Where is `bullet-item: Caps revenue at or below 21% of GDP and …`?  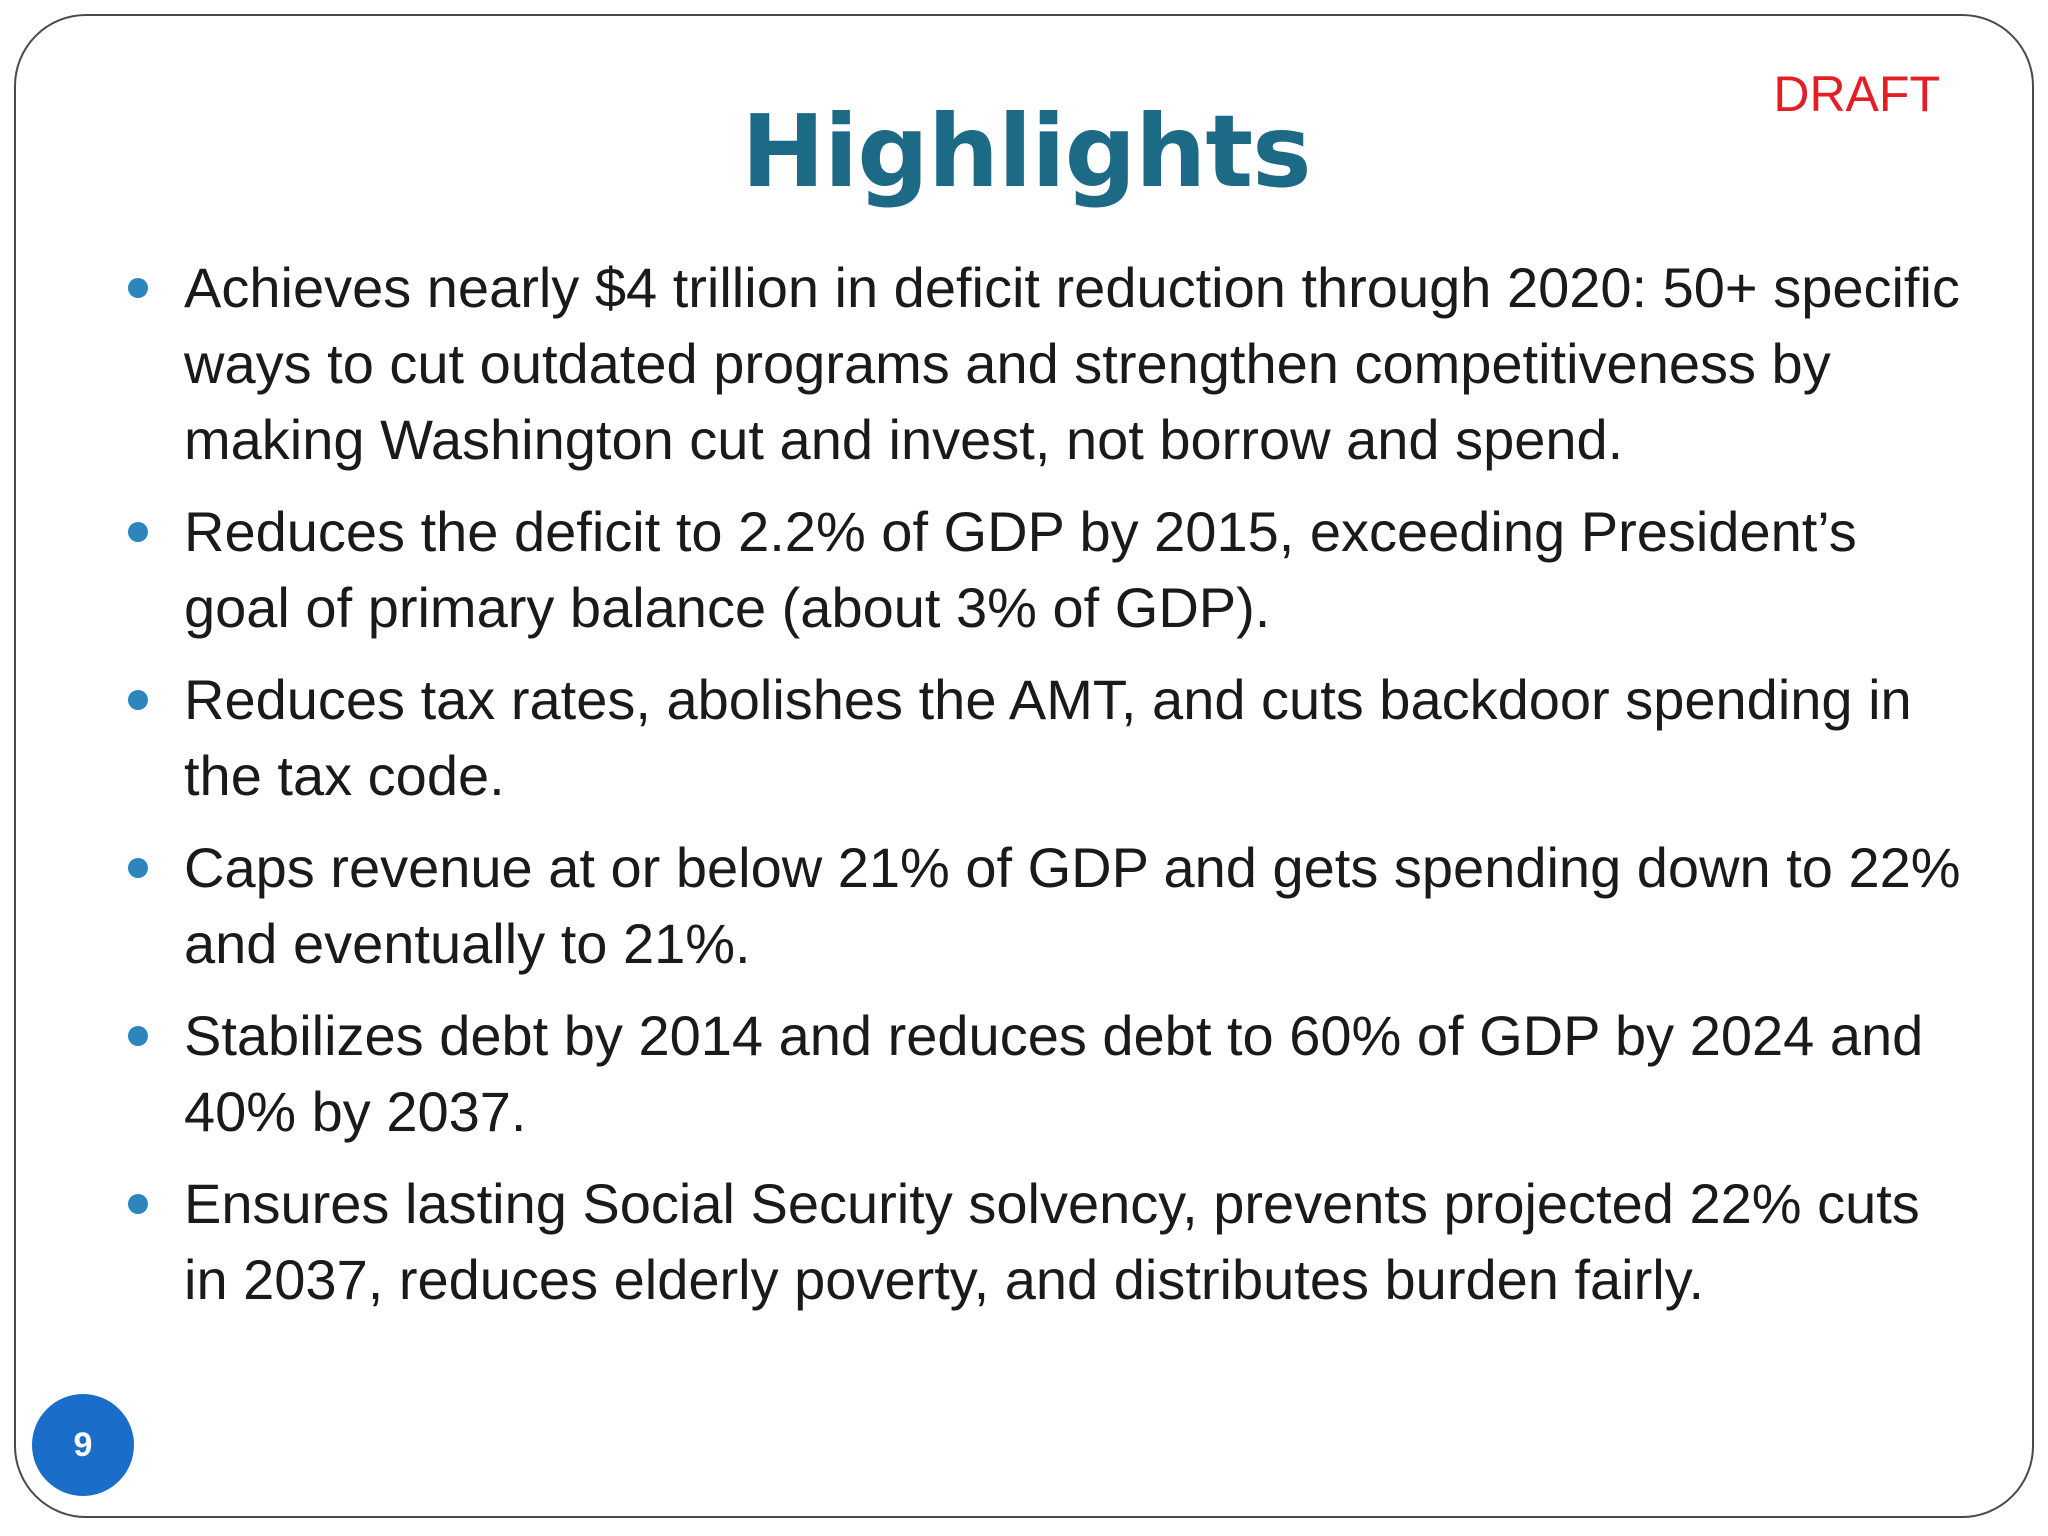 bullet-item: Caps revenue at or below 21% of GDP and … is located at coordinates (1046, 906).